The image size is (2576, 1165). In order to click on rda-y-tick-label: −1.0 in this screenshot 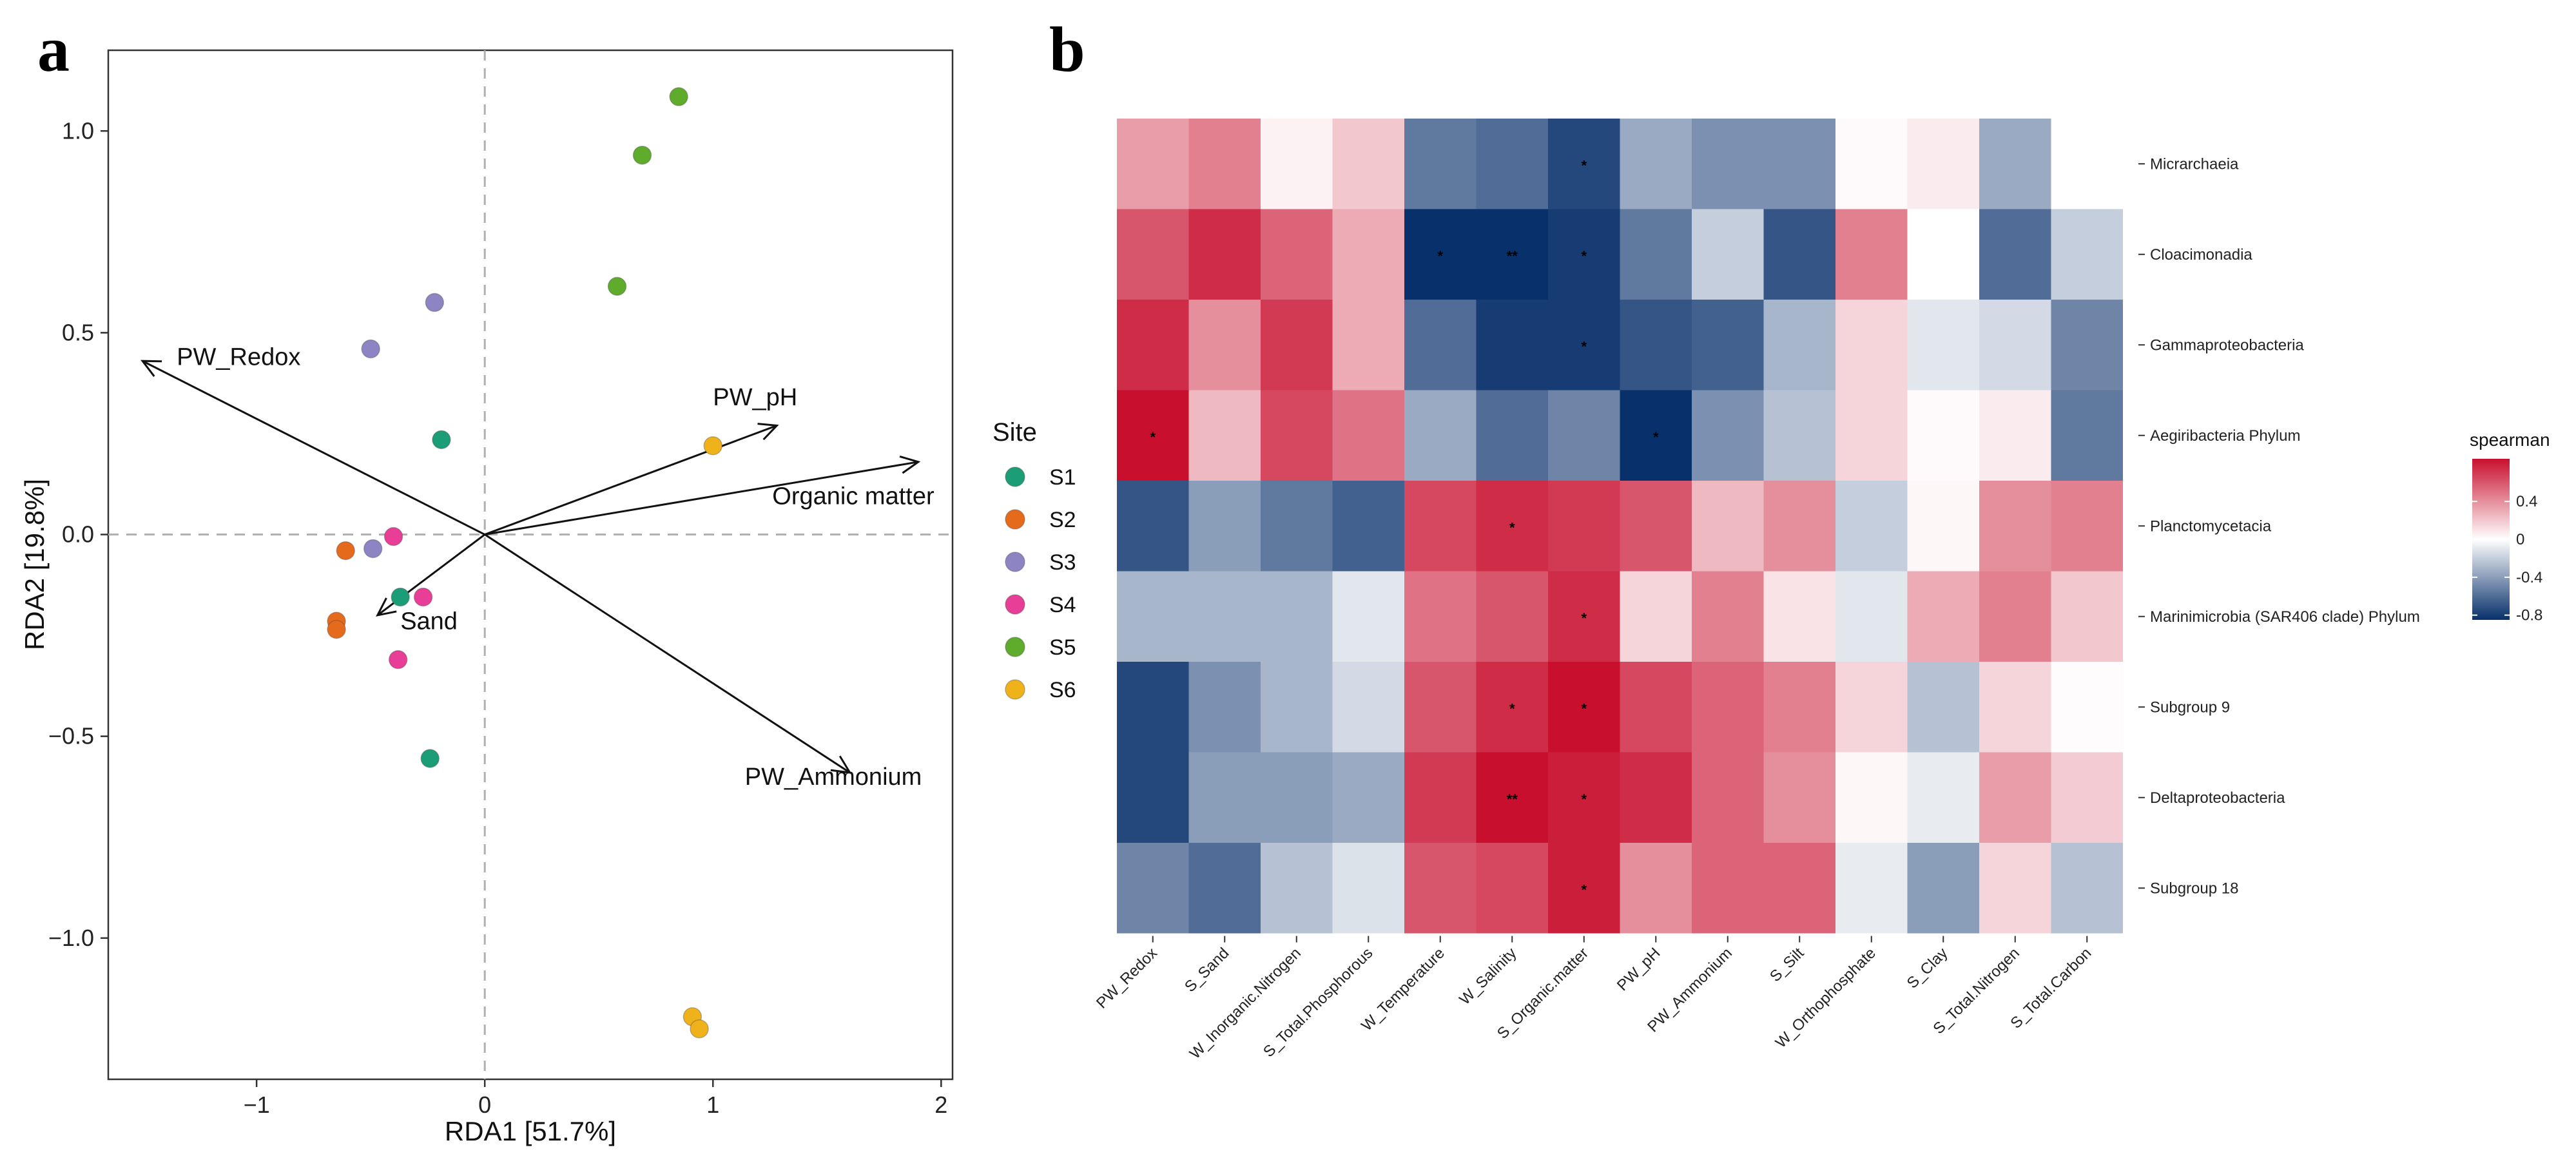, I will do `click(71, 938)`.